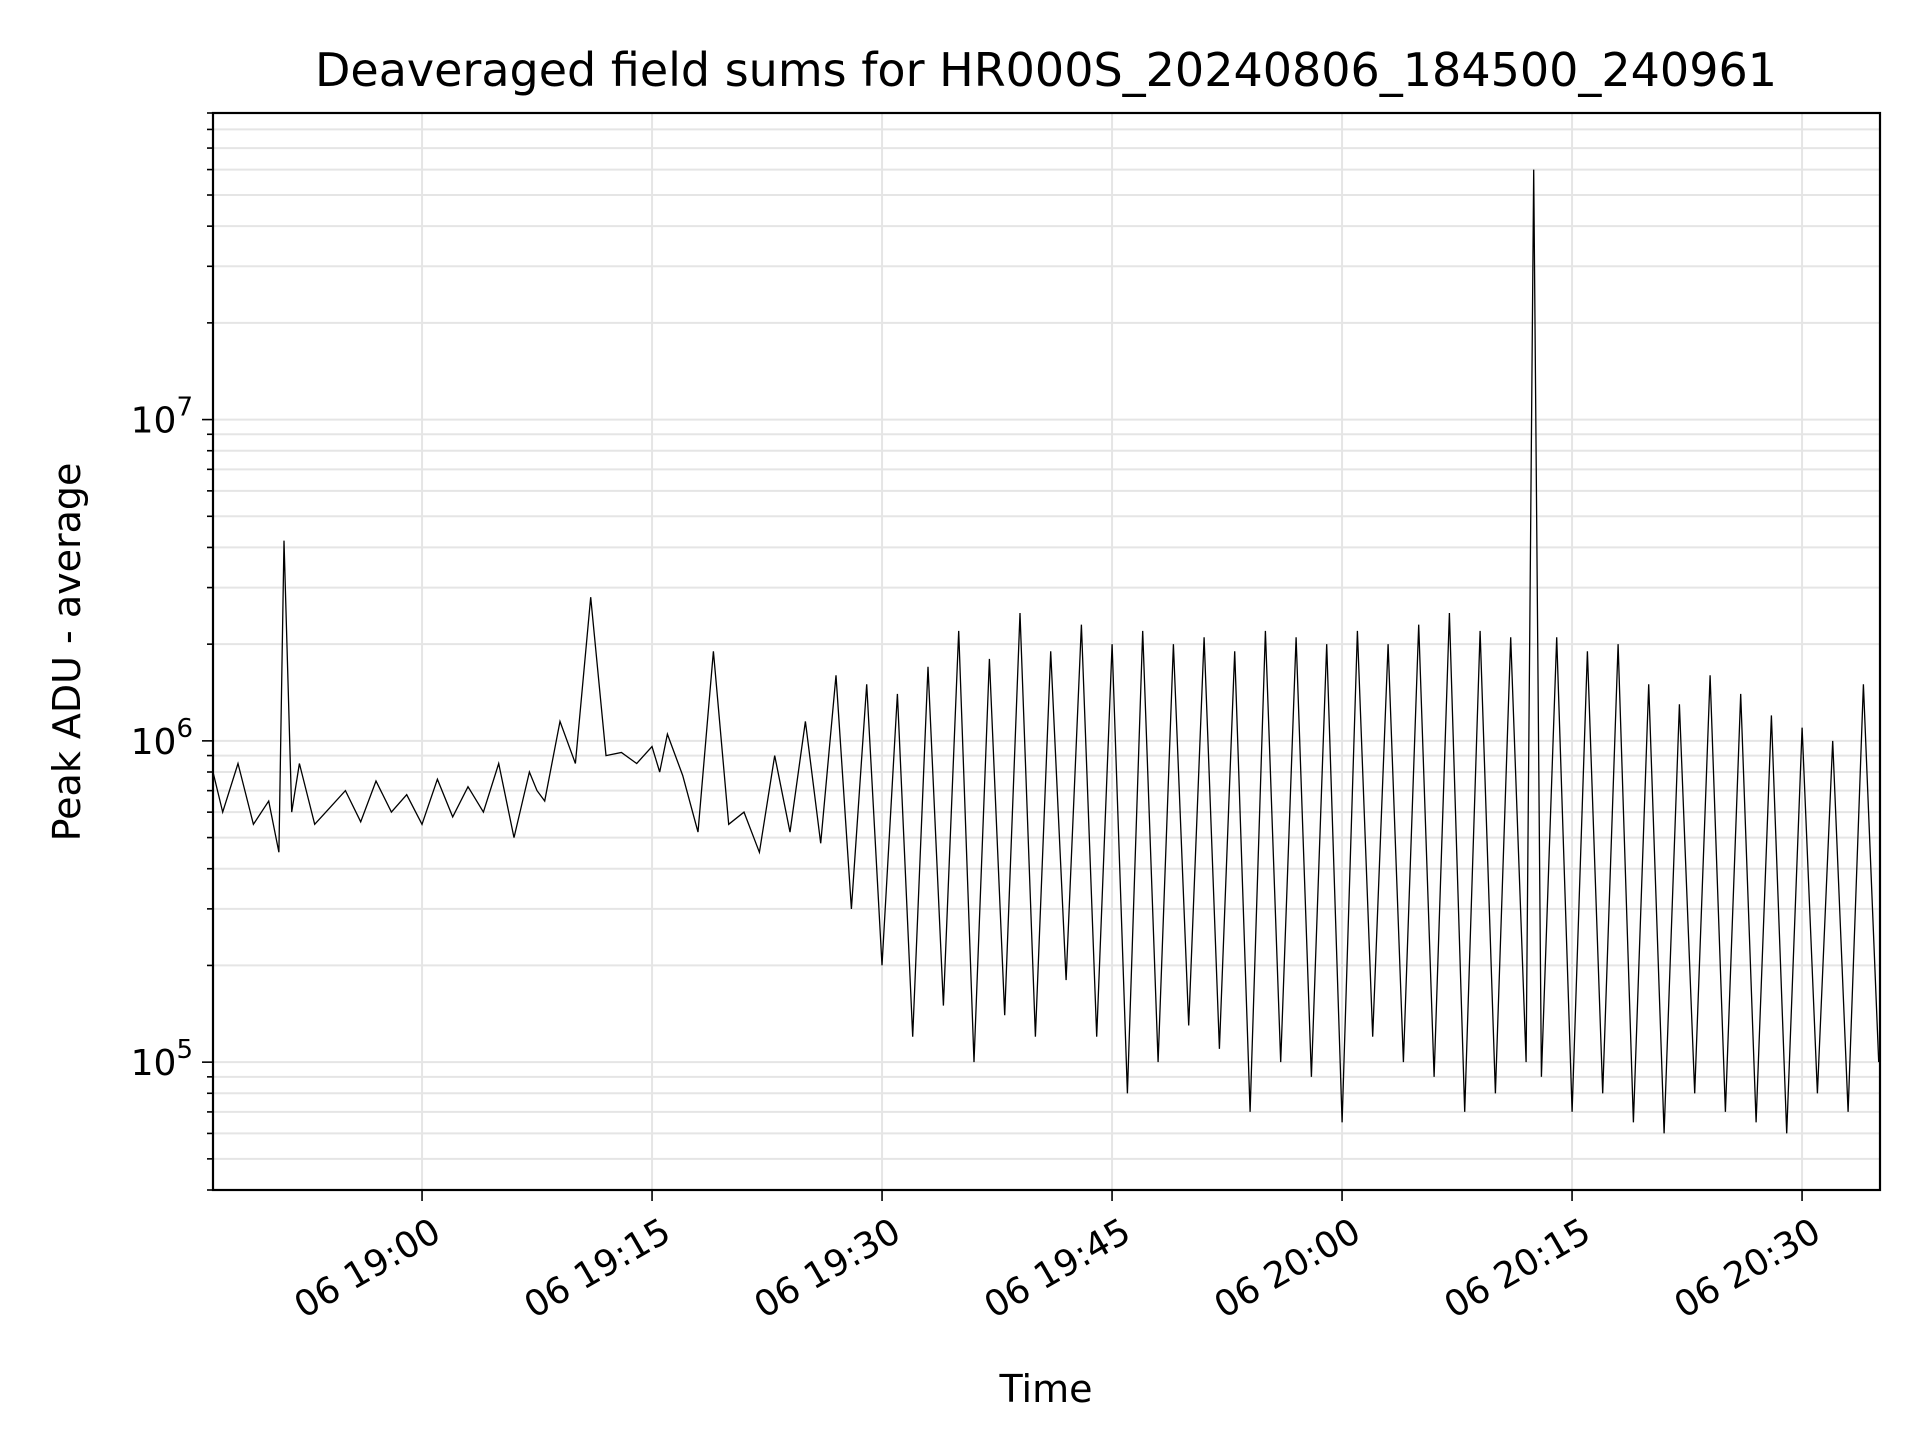  What do you see at coordinates (162, 738) in the screenshot?
I see `y-tick-label: 10⁶` at bounding box center [162, 738].